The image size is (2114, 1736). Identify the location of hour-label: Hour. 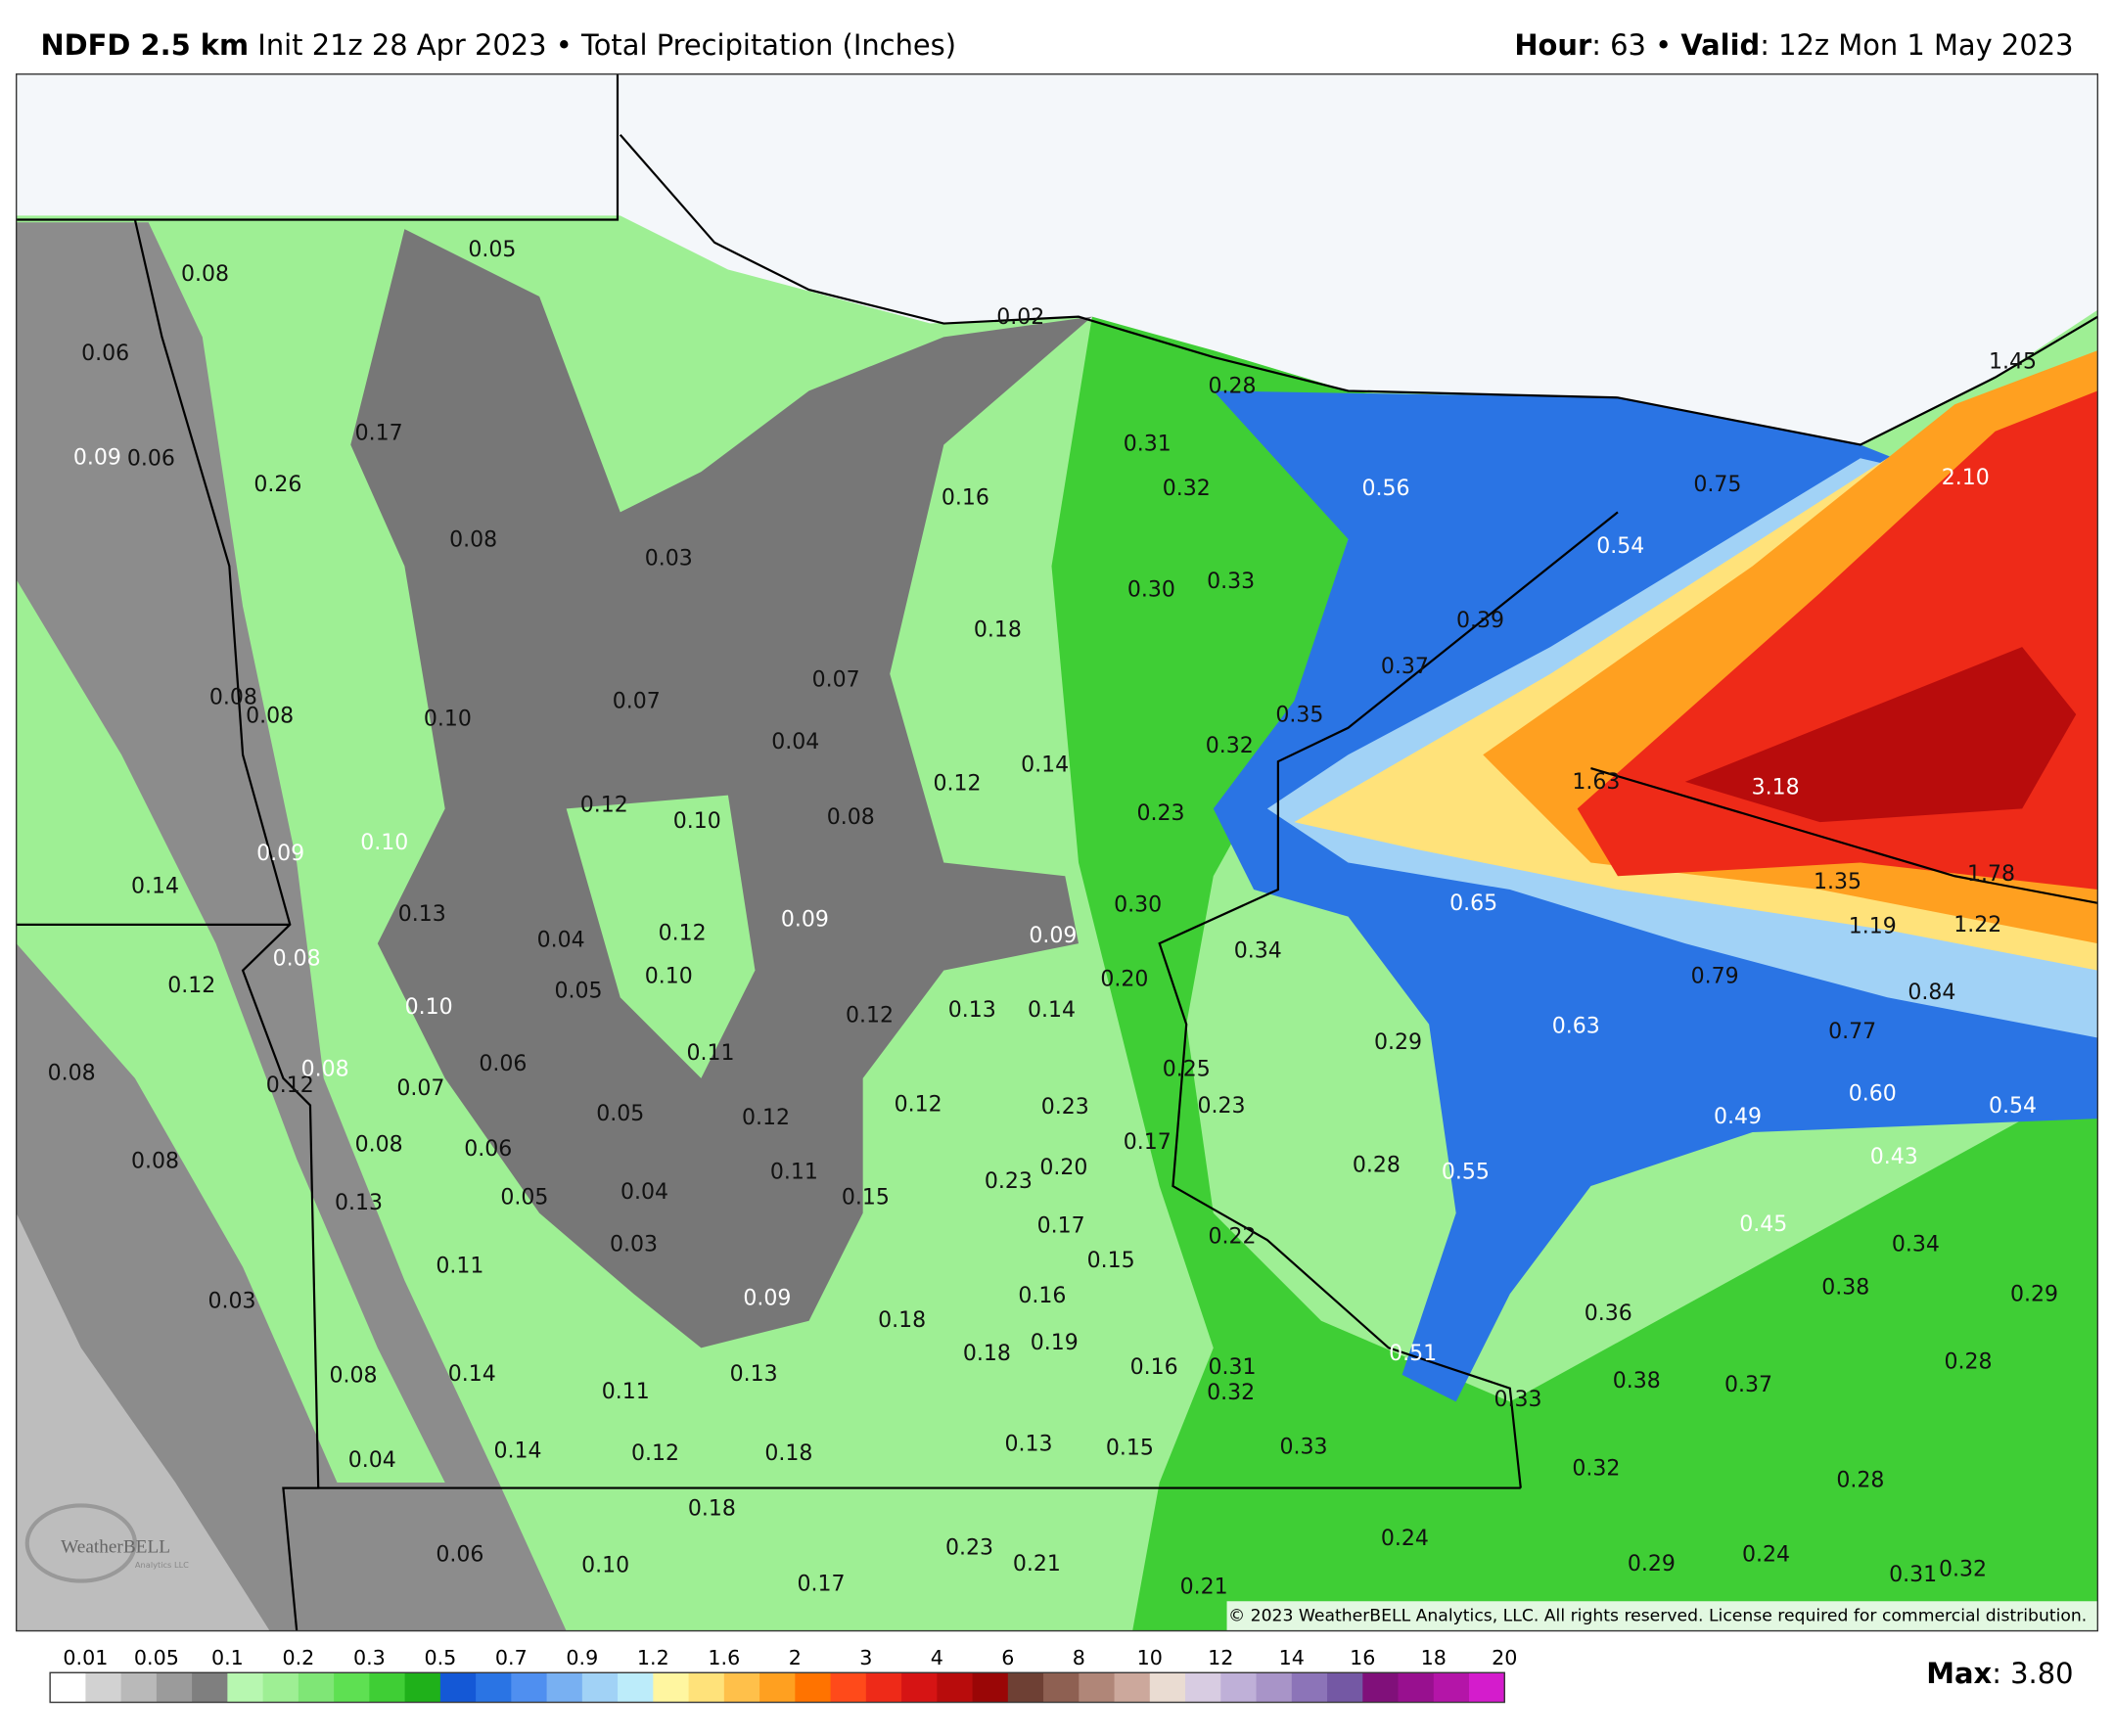
(1553, 45).